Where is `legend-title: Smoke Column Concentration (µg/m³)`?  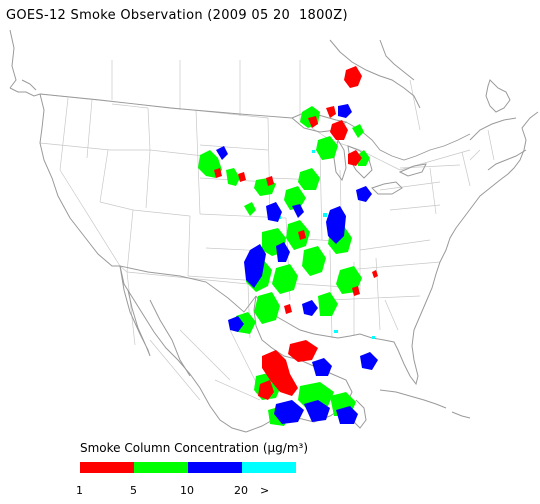 legend-title: Smoke Column Concentration (µg/m³) is located at coordinates (194, 448).